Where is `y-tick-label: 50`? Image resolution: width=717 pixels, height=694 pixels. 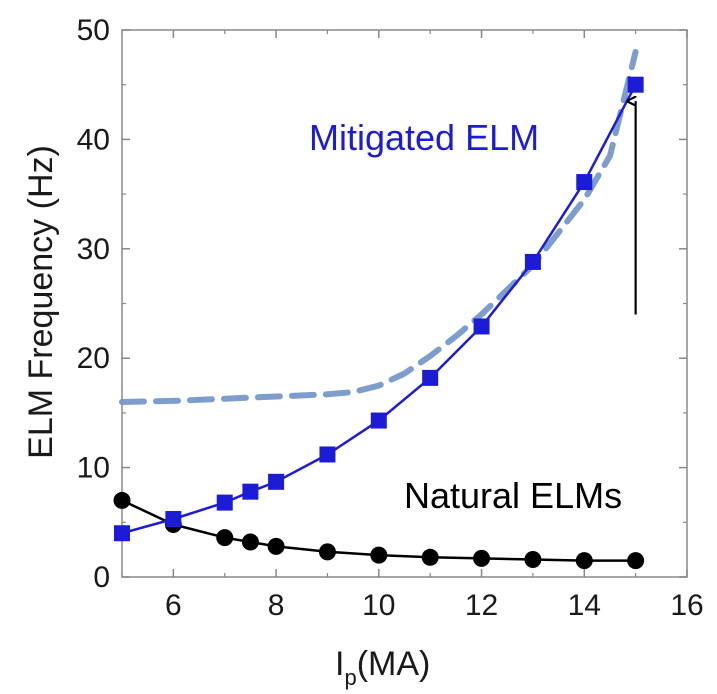 y-tick-label: 50 is located at coordinates (93, 30).